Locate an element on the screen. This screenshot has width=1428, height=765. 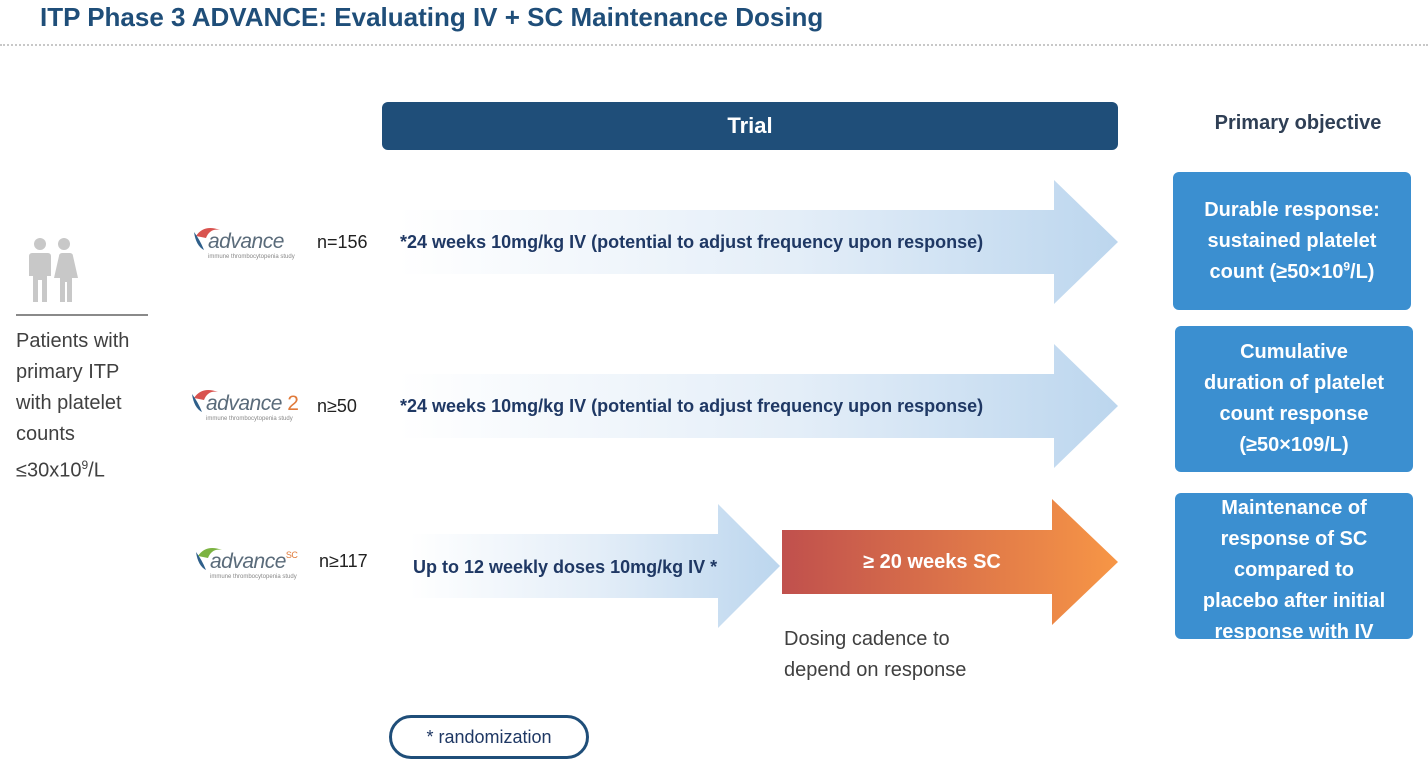
objective-header: Primary objective is located at coordinates (1298, 123).